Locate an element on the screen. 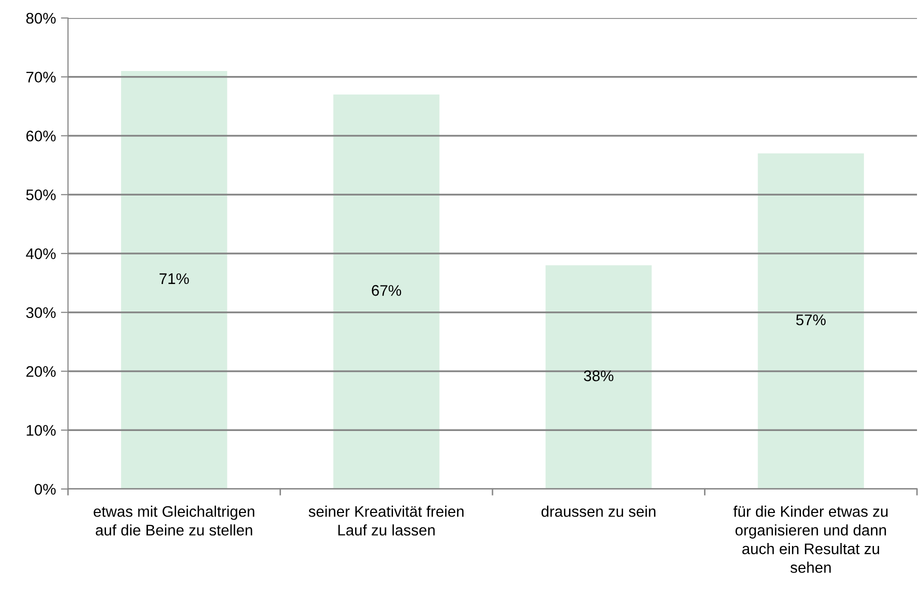 The height and width of the screenshot is (602, 922). data-label: 67% is located at coordinates (387, 290).